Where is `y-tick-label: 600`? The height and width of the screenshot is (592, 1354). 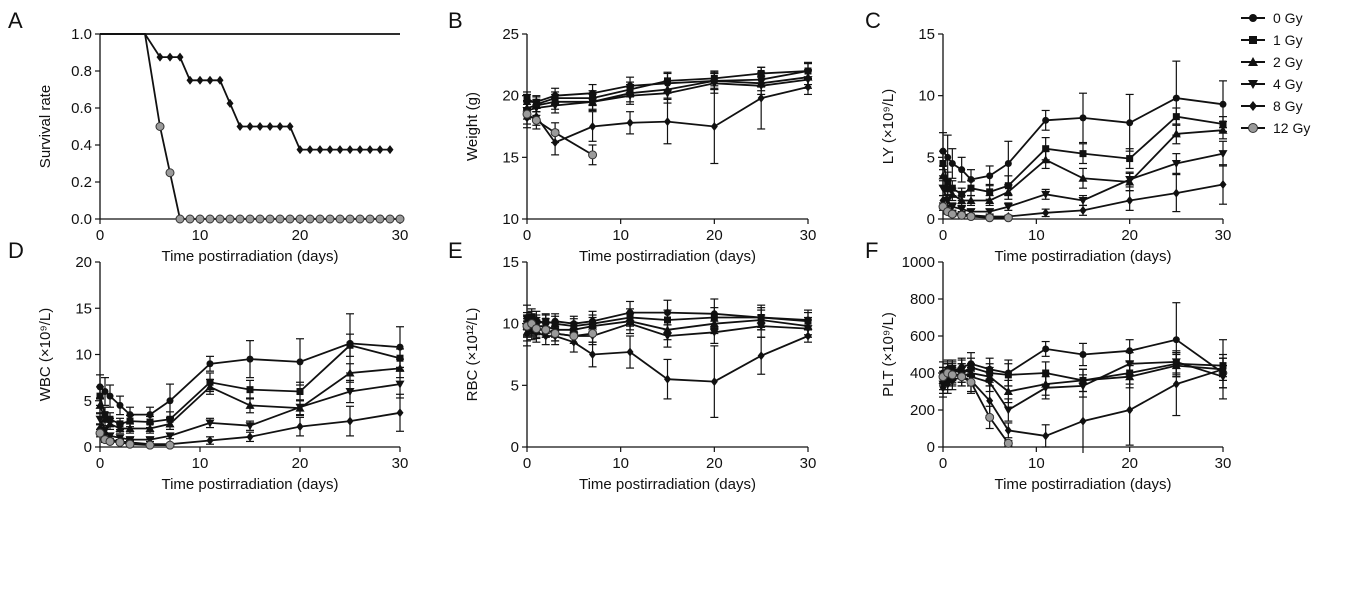
y-tick-label: 600 is located at coordinates (922, 336).